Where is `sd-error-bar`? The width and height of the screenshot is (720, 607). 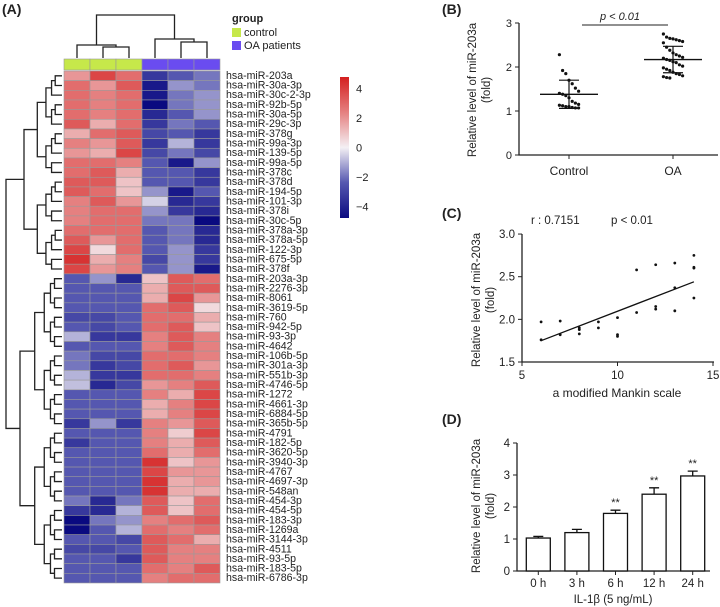
sd-error-bar is located at coordinates (673, 59).